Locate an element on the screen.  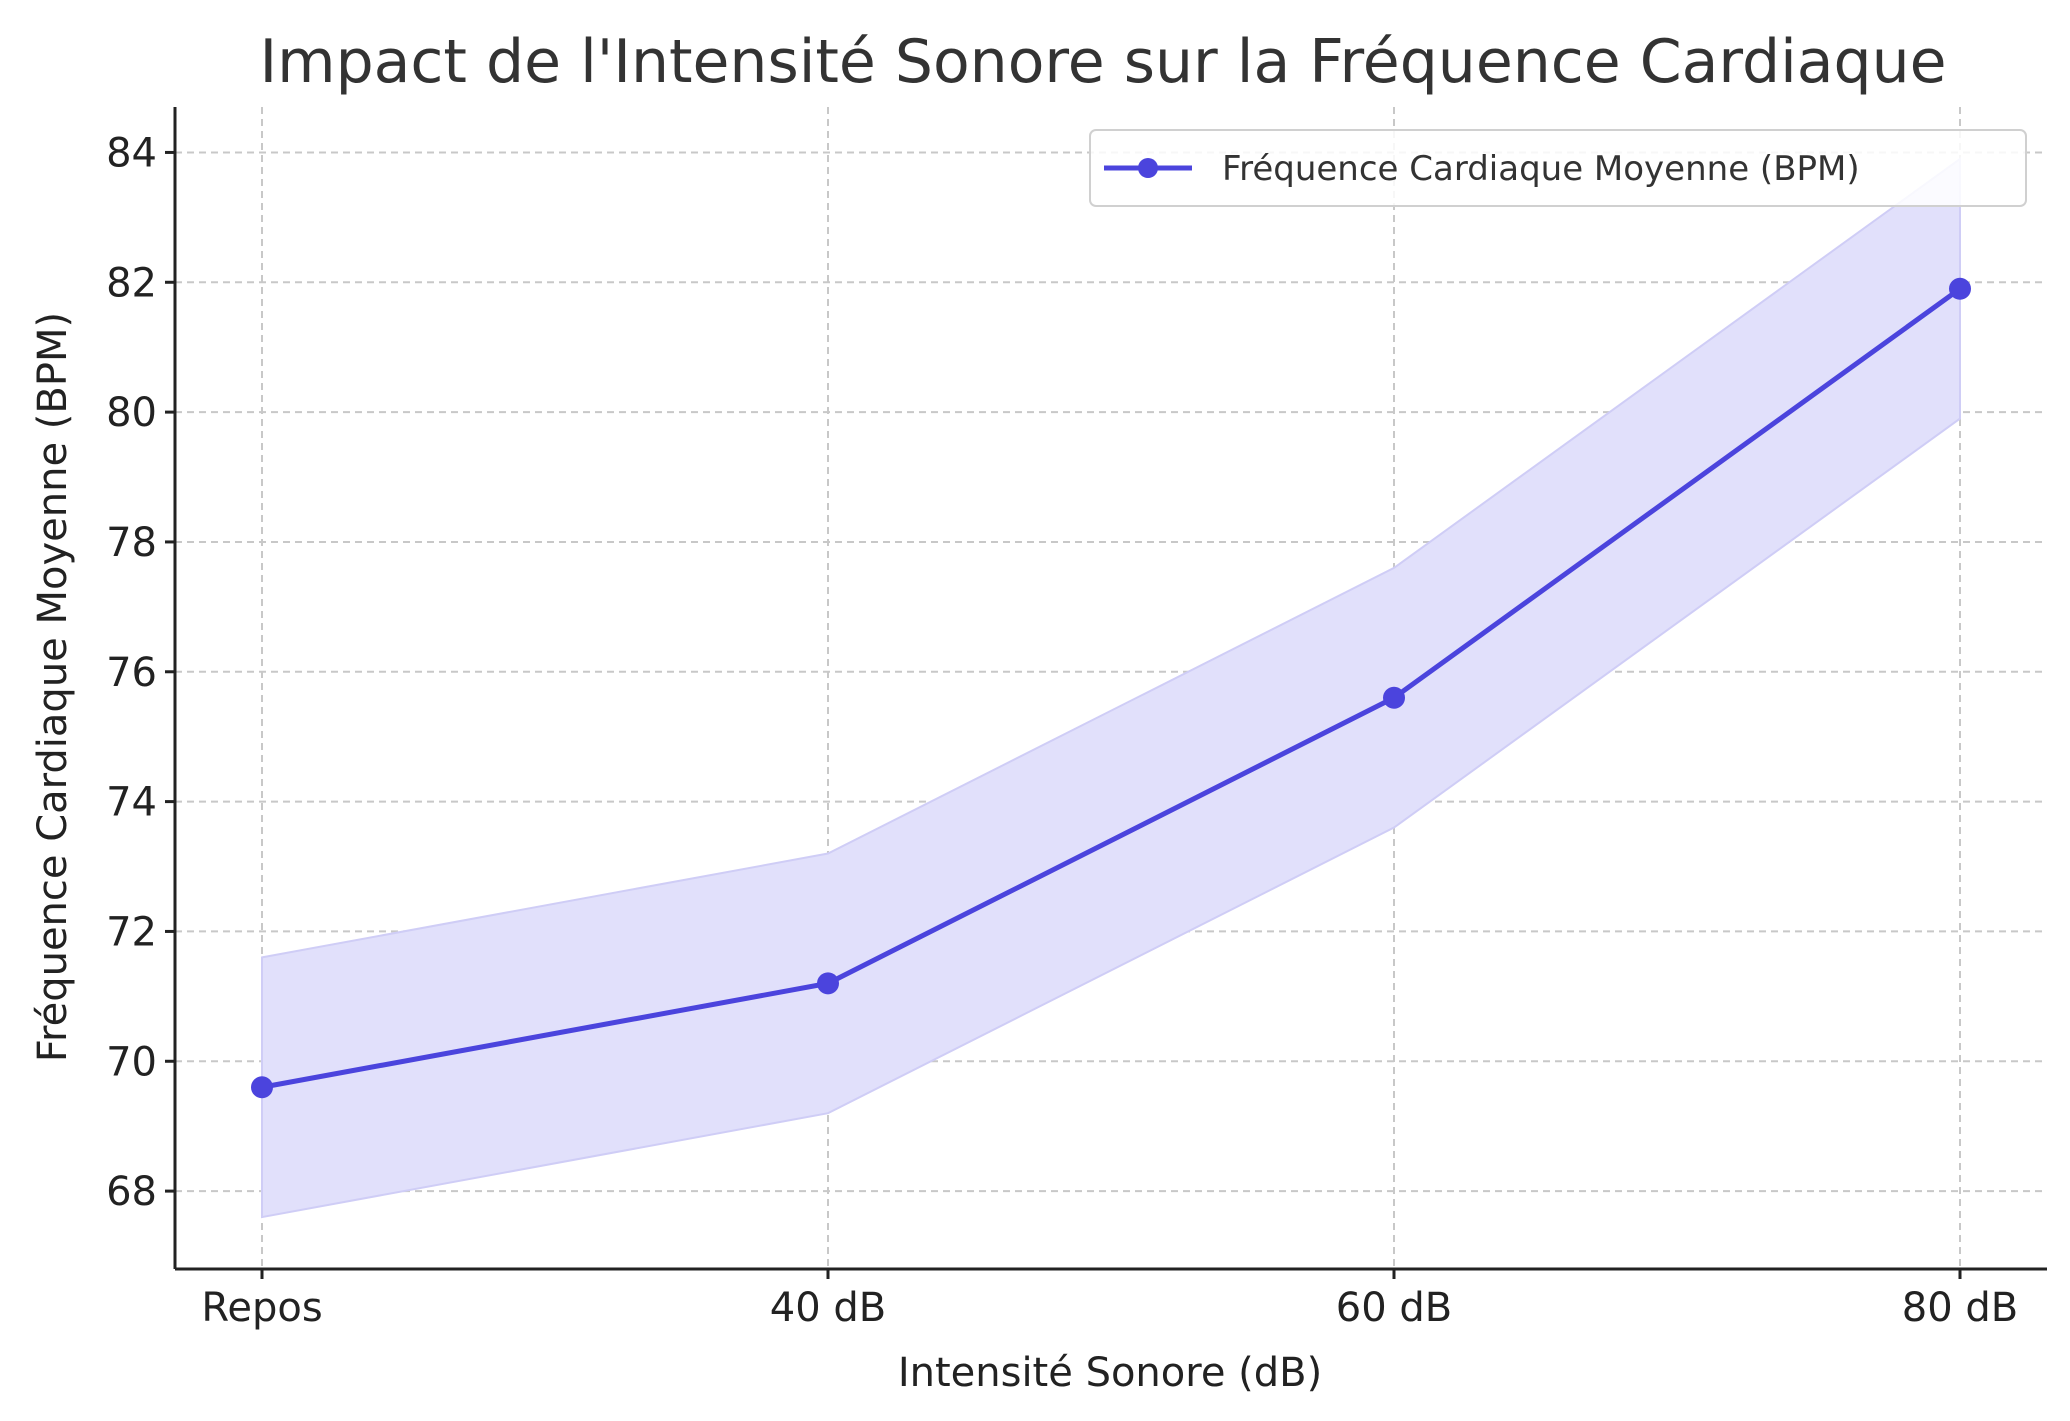
legend-marker-swatch is located at coordinates (1148, 168).